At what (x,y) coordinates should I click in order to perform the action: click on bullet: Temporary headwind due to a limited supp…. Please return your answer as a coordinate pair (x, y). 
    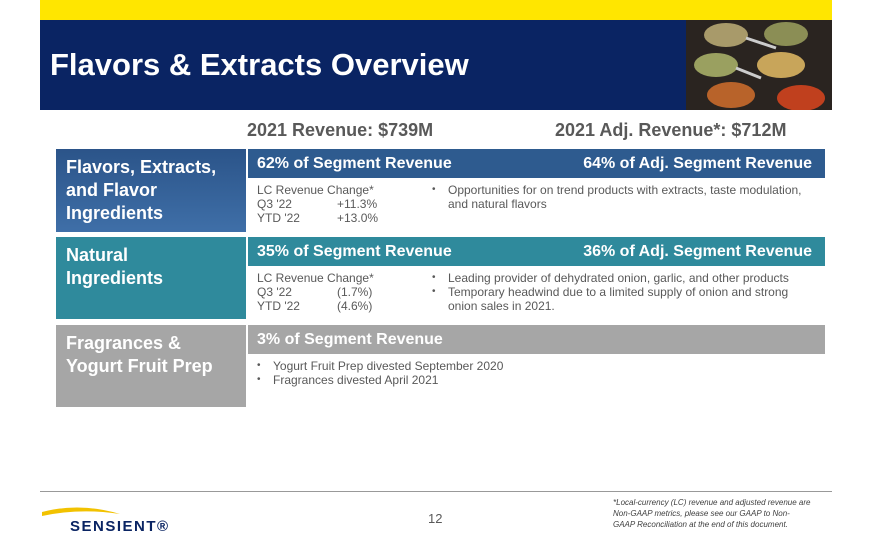
    Looking at the image, I should click on (622, 299).